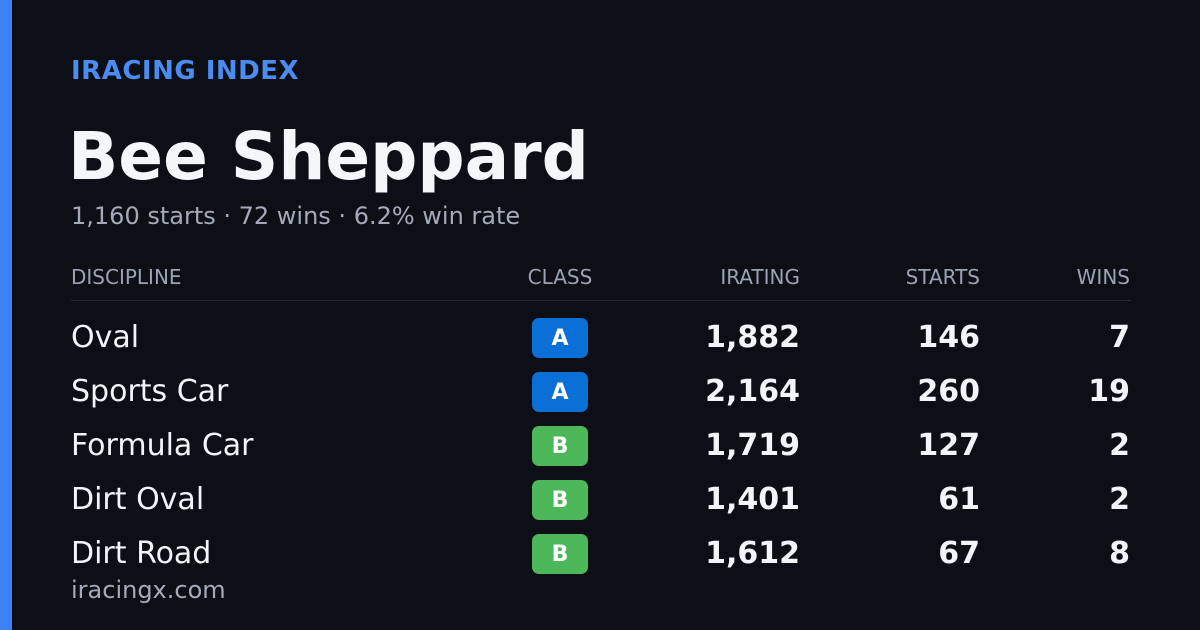 The image size is (1200, 630). I want to click on wins: 8, so click(1119, 553).